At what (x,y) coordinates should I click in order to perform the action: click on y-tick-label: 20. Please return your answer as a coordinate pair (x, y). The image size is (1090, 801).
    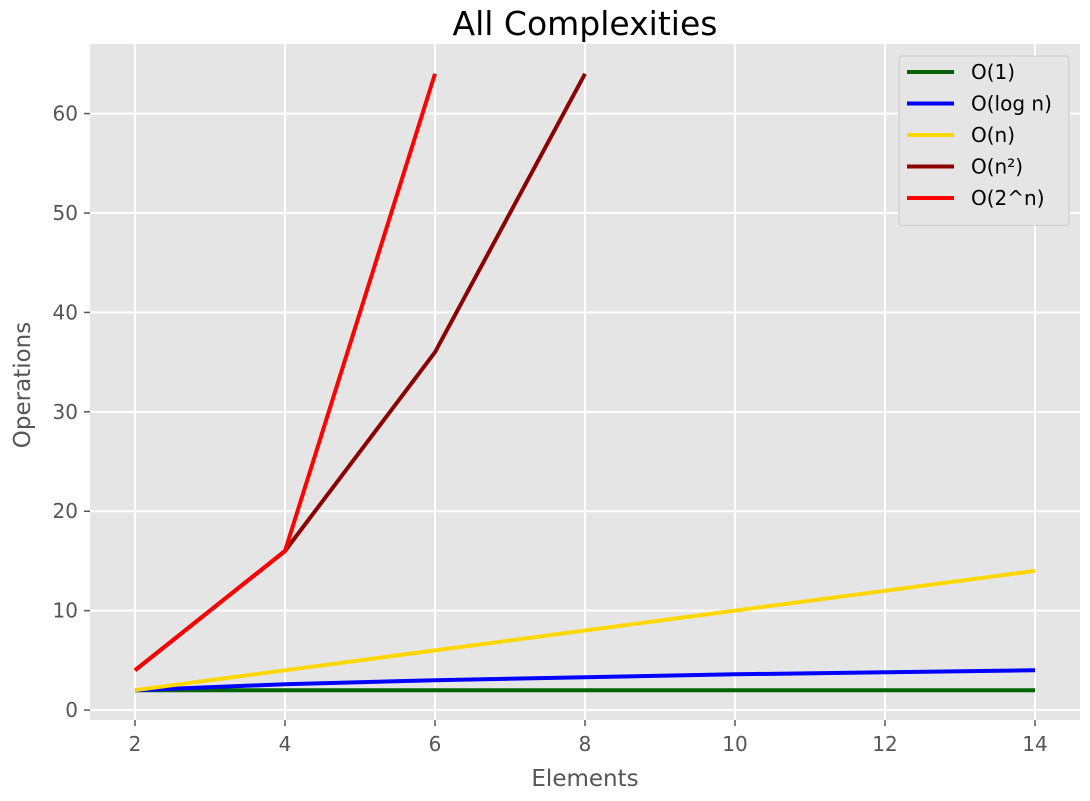
    Looking at the image, I should click on (65, 511).